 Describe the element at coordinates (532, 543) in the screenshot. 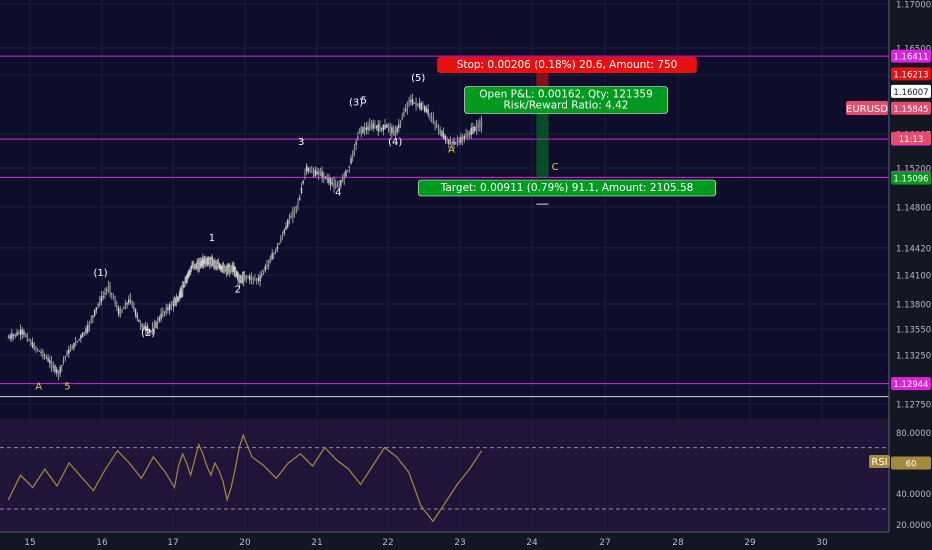

I see `time-tick-7: 24` at that location.